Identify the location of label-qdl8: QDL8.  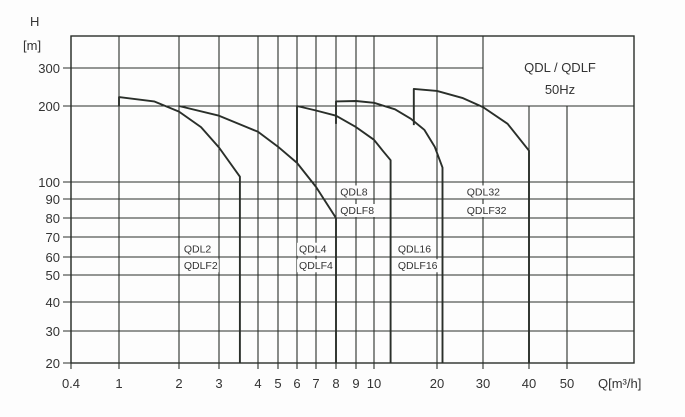
(354, 192).